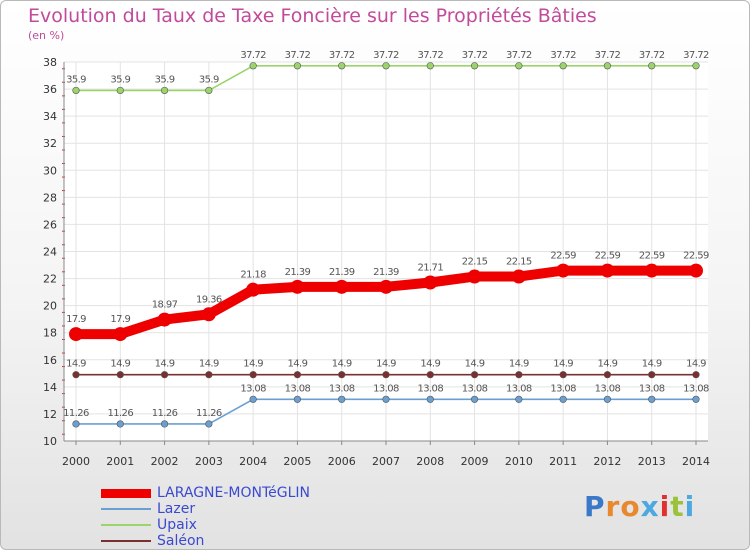  I want to click on legend-label: Upaix, so click(177, 525).